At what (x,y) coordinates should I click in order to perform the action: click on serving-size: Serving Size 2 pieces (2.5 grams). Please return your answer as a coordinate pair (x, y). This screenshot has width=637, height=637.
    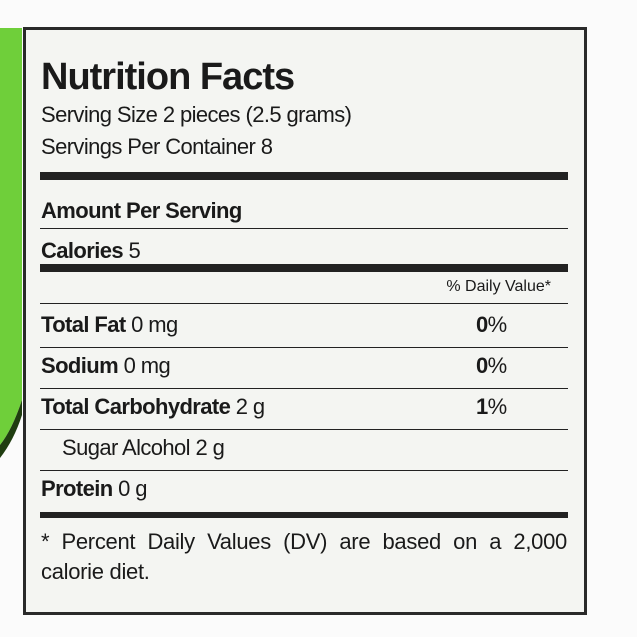
    Looking at the image, I should click on (196, 114).